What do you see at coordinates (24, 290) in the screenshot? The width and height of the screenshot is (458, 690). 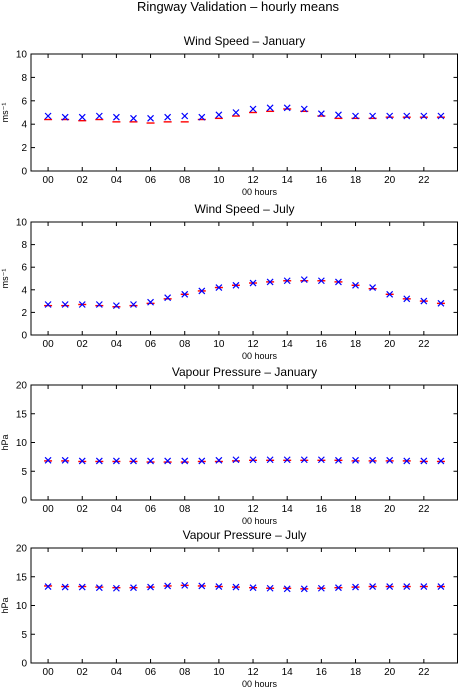 I see `y-tick-label: 4` at bounding box center [24, 290].